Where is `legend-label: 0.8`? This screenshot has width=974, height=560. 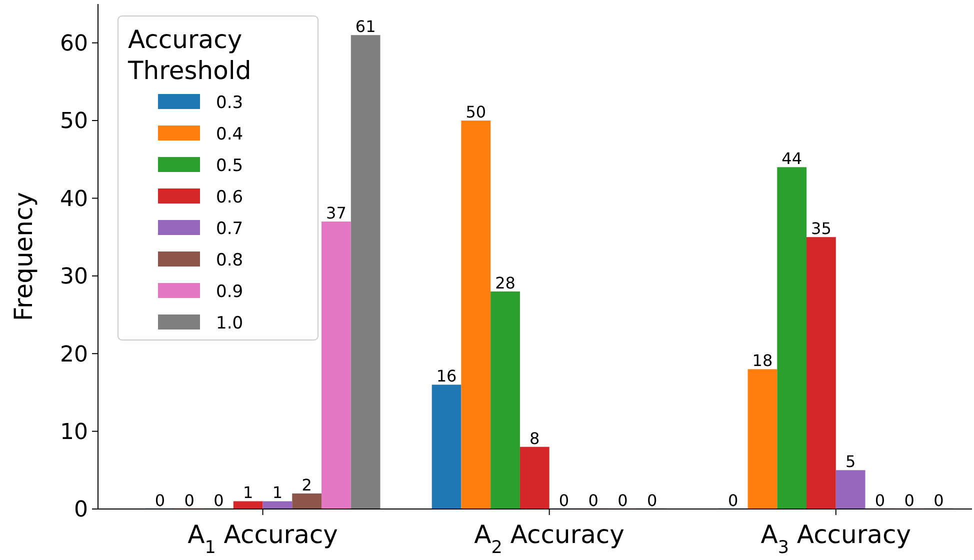 legend-label: 0.8 is located at coordinates (230, 260).